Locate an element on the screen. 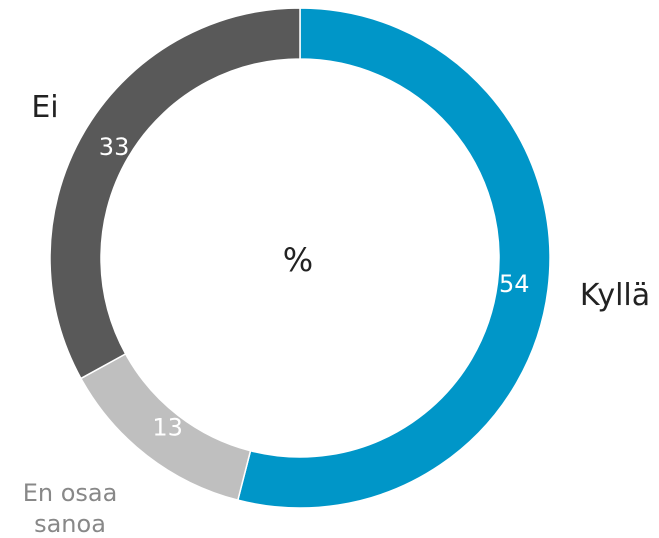 This screenshot has width=659, height=538. value-label: 33 is located at coordinates (114, 147).